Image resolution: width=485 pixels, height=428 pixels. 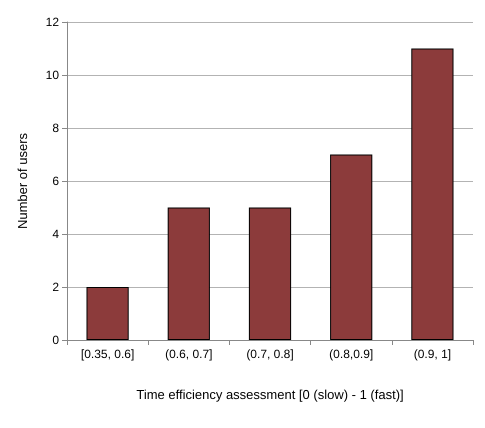 I want to click on y-axis-title: Number of users, so click(x=22, y=181).